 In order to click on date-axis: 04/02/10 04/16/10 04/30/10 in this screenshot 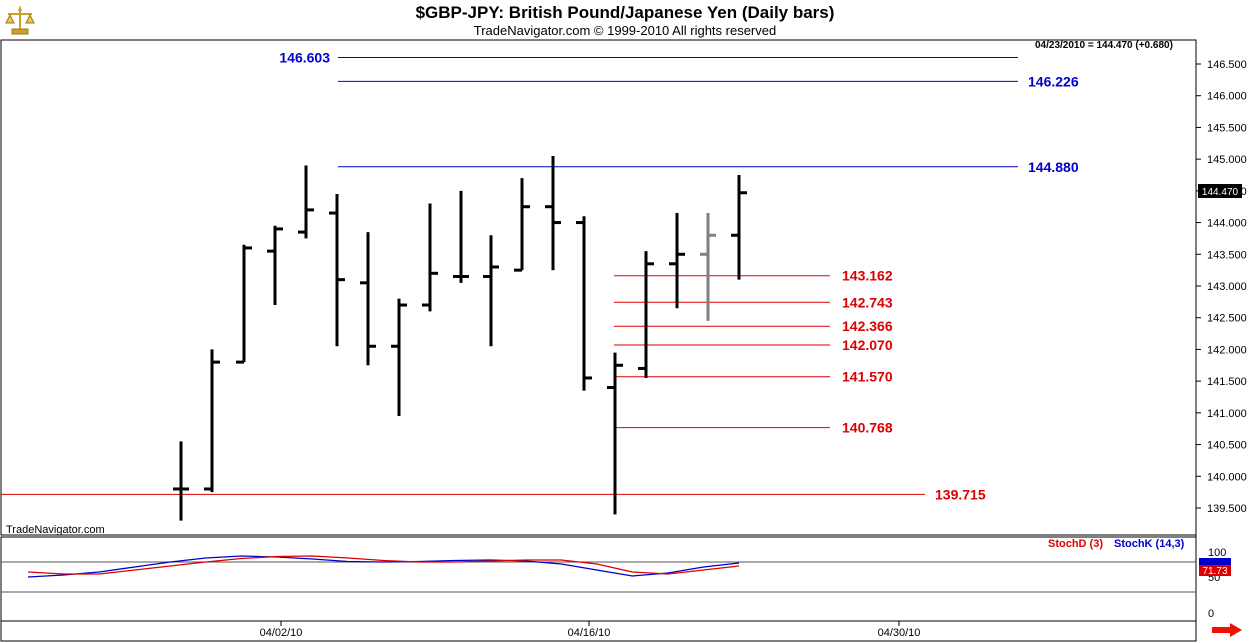, I will do `click(590, 630)`.